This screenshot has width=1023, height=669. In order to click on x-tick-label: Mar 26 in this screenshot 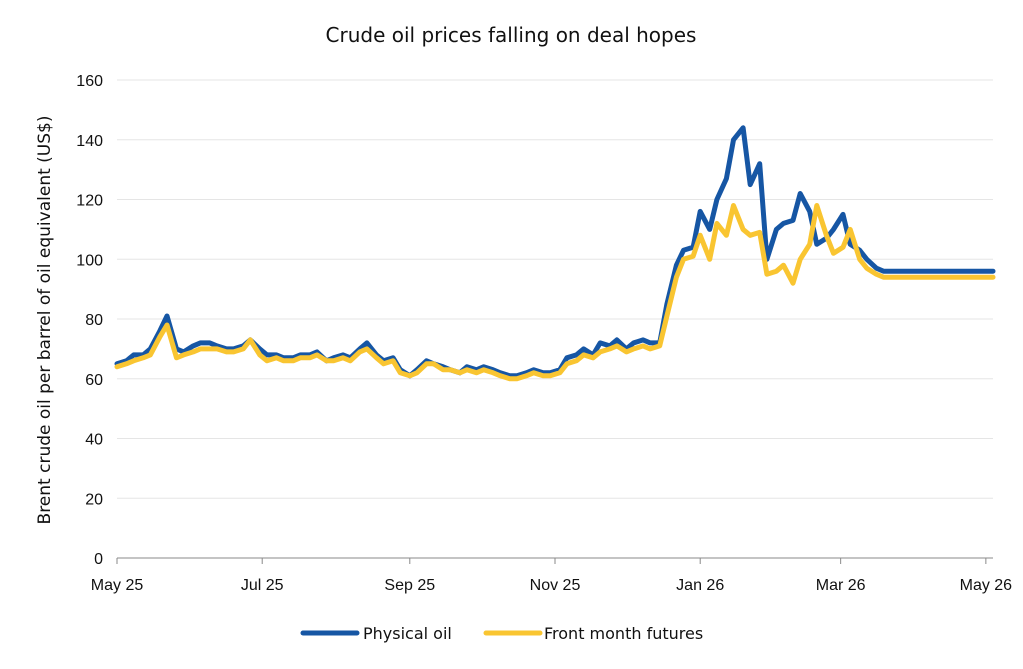, I will do `click(841, 585)`.